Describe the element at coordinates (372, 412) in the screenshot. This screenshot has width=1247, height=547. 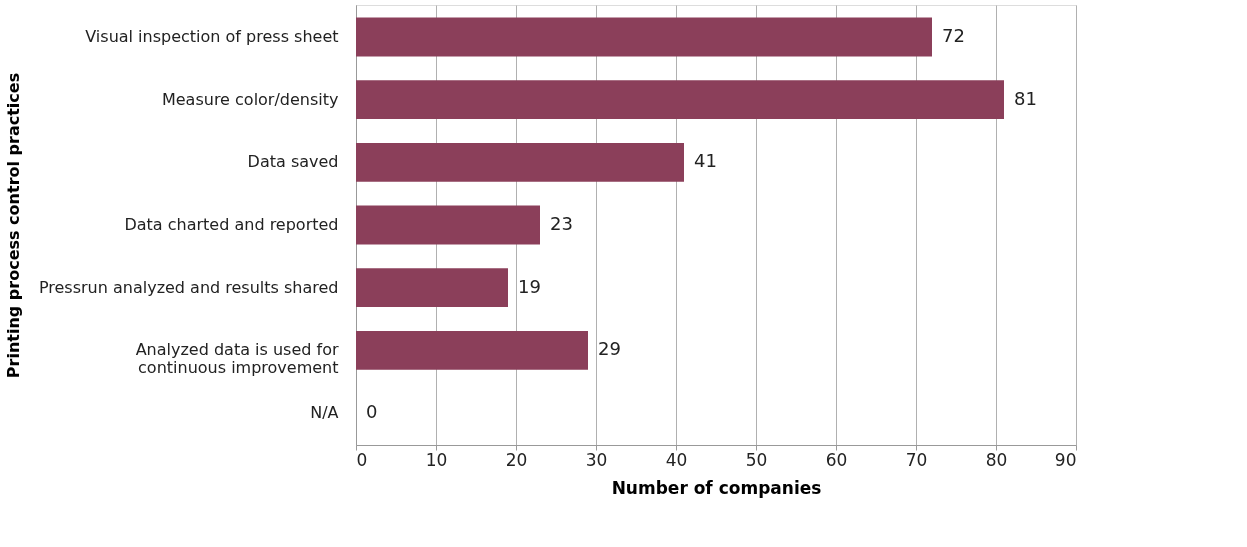
I see `data-label: 0` at that location.